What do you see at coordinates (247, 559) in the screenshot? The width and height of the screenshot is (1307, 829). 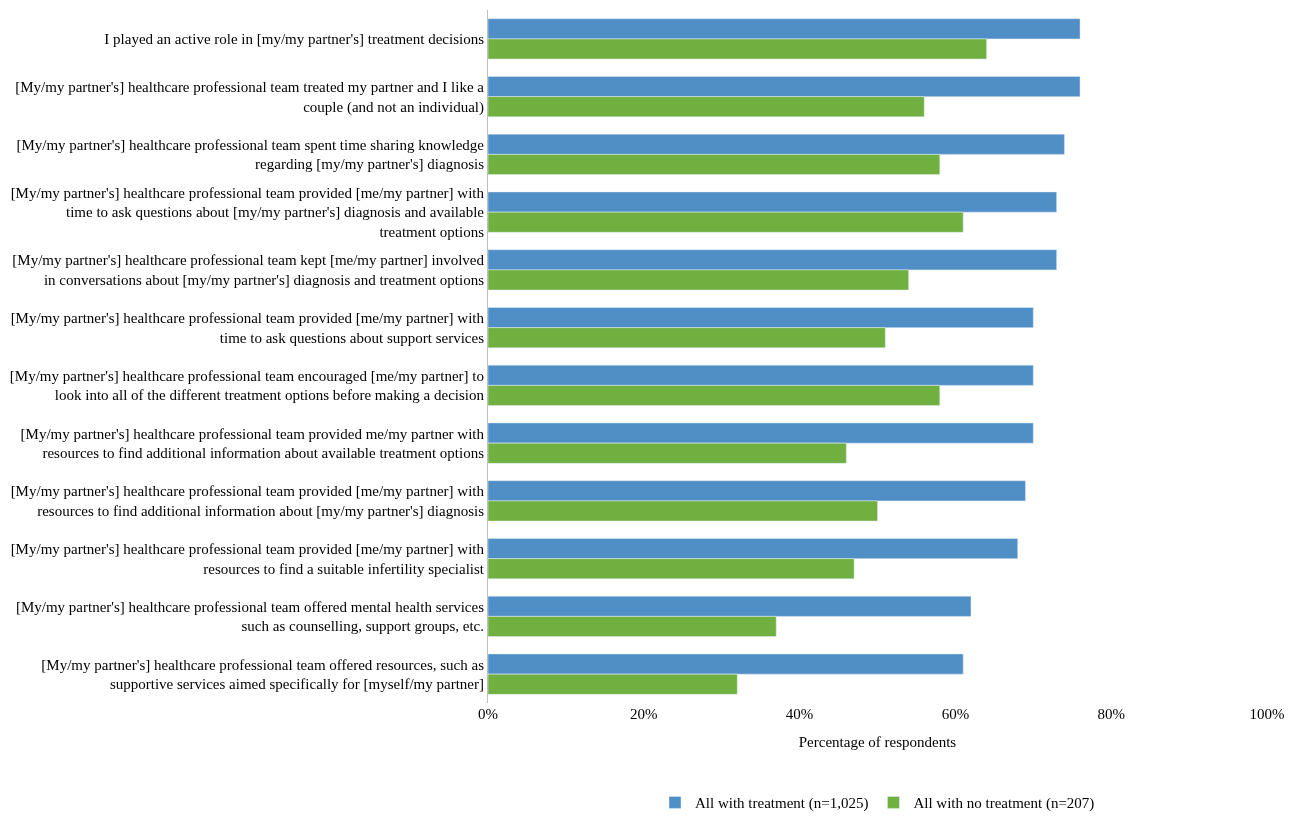 I see `y-tick-label: [My/my partner's] healthcare professional team provided [me/my partner] with resources to find a suitable infertility specialist` at bounding box center [247, 559].